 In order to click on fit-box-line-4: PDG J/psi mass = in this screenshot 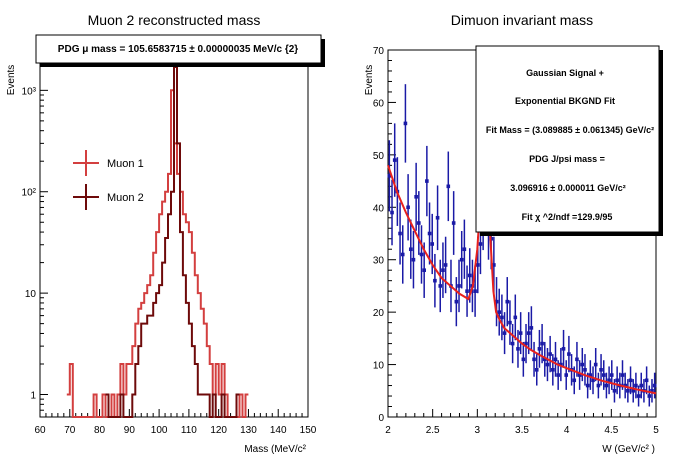, I will do `click(567, 159)`.